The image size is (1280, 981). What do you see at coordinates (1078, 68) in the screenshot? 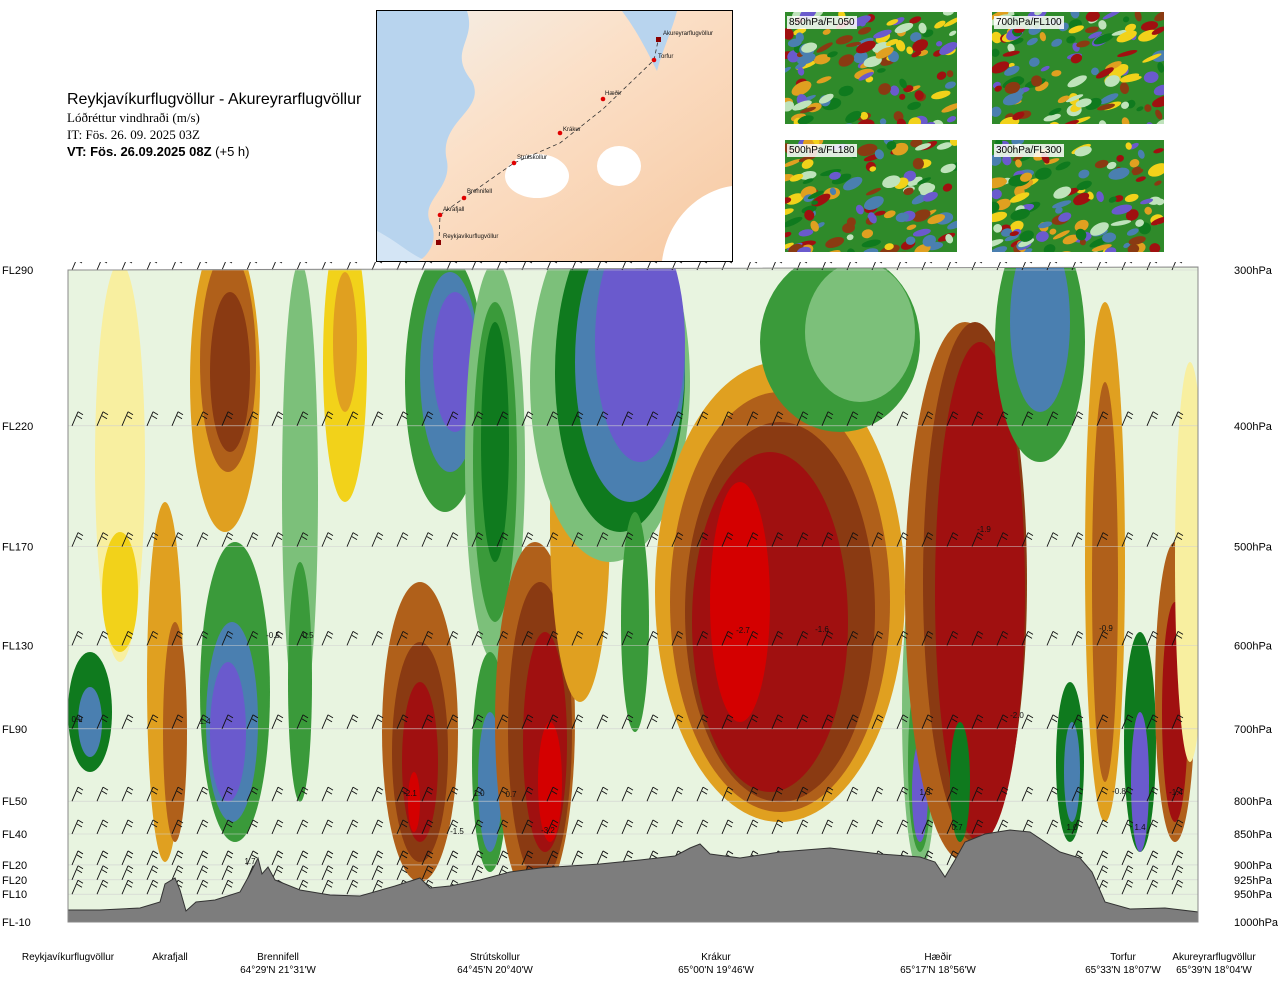
I see `level-map-700: 700hPa/FL100` at bounding box center [1078, 68].